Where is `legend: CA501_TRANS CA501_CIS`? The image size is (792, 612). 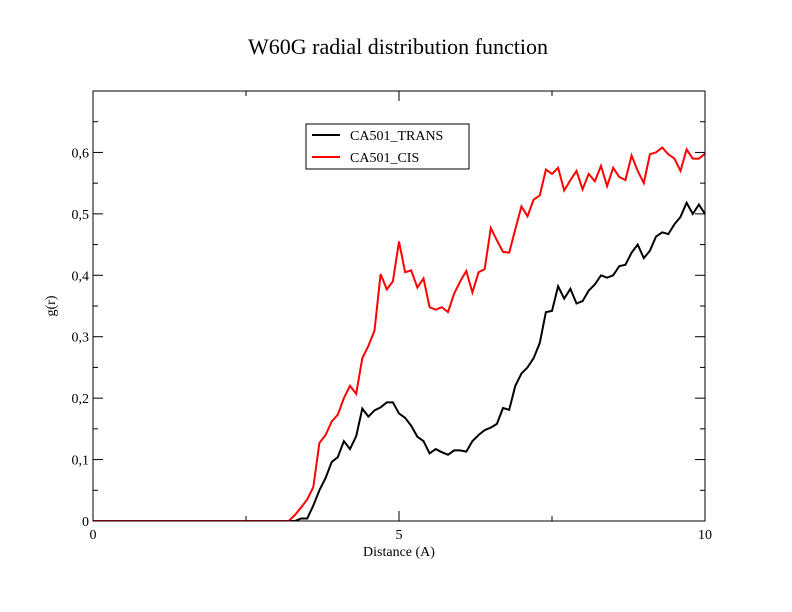
legend: CA501_TRANS CA501_CIS is located at coordinates (387, 146).